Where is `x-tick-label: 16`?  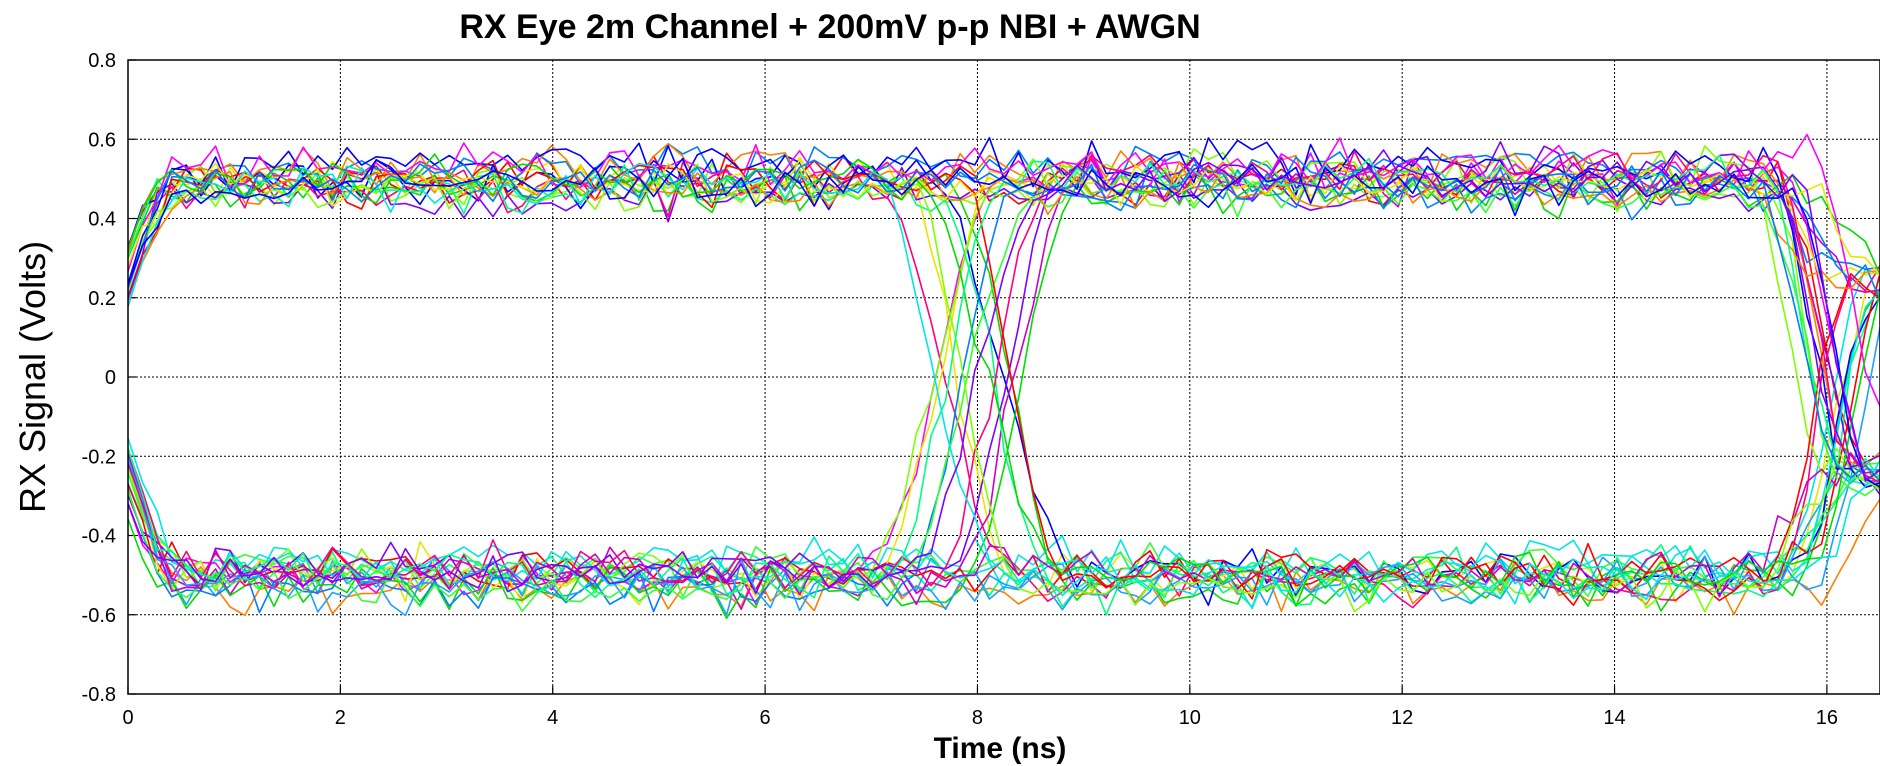
x-tick-label: 16 is located at coordinates (1827, 718).